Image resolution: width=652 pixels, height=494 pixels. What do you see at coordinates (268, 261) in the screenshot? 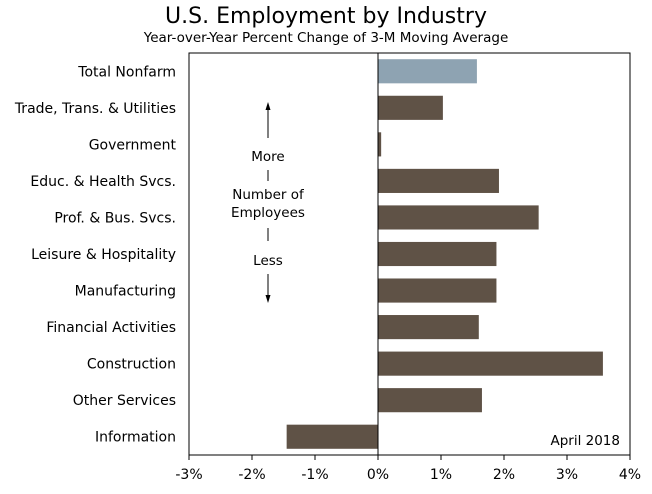
I see `annotation-less: Less` at bounding box center [268, 261].